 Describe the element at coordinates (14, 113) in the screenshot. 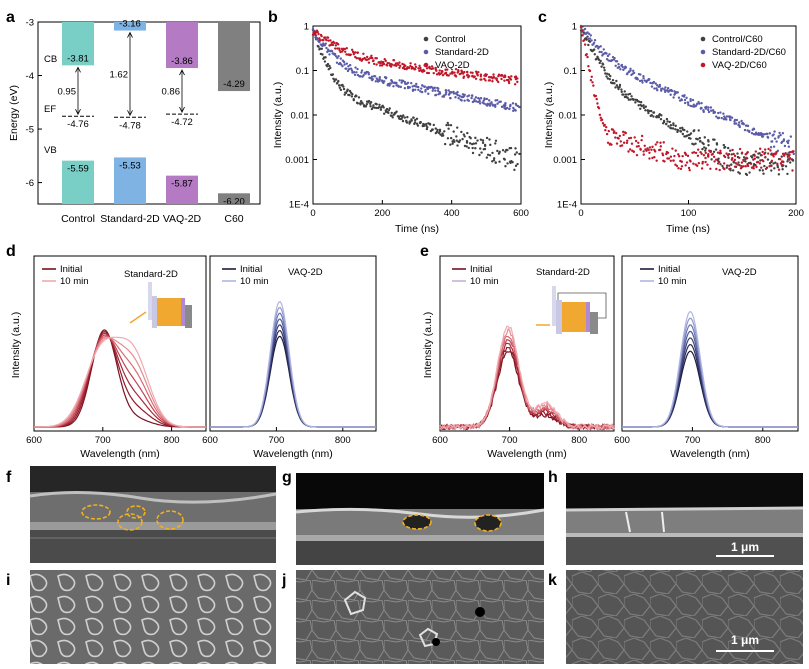

I see `y-axis-label-a: Energy (eV)` at that location.